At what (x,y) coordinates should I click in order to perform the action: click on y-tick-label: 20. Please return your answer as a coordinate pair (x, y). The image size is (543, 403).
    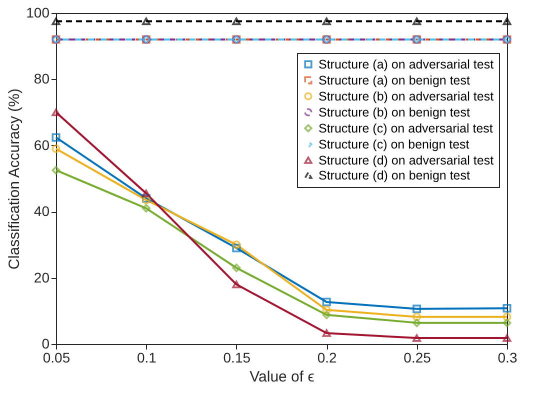
    Looking at the image, I should click on (42, 277).